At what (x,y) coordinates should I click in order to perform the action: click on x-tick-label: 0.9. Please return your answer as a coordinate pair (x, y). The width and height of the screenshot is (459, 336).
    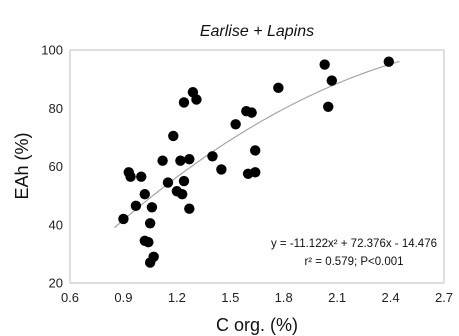
    Looking at the image, I should click on (123, 297).